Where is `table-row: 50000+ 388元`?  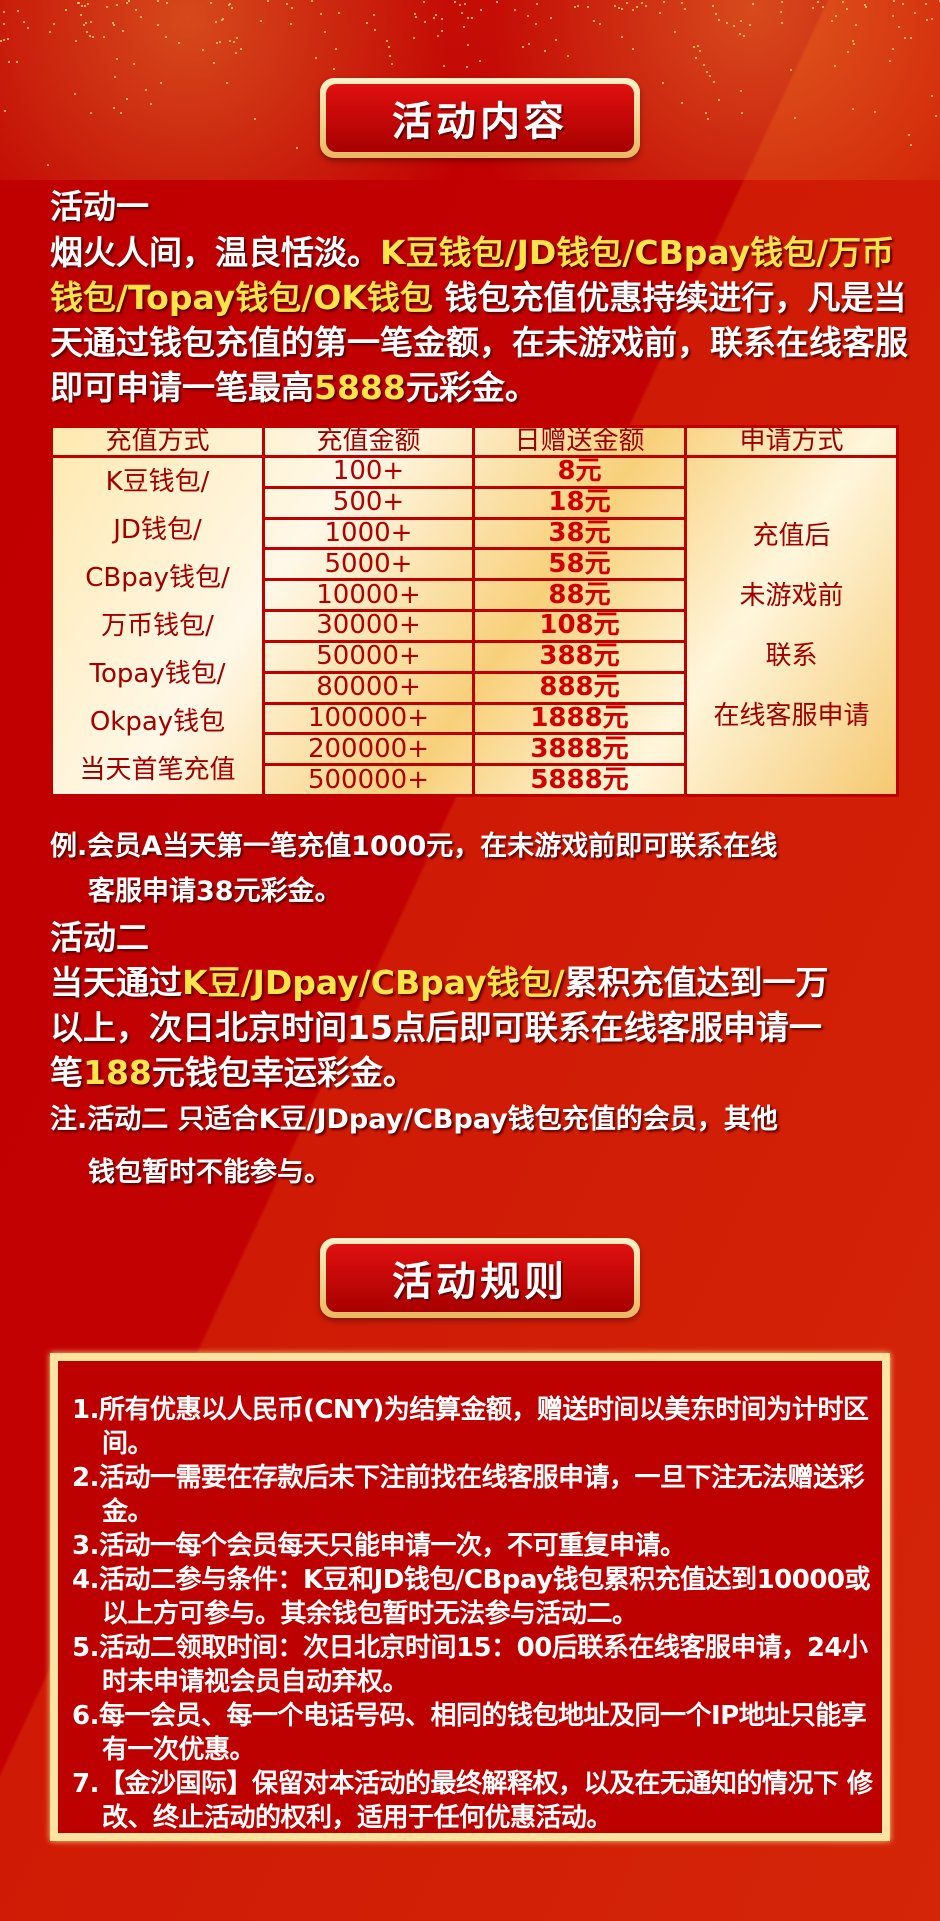 table-row: 50000+ 388元 is located at coordinates (475, 656).